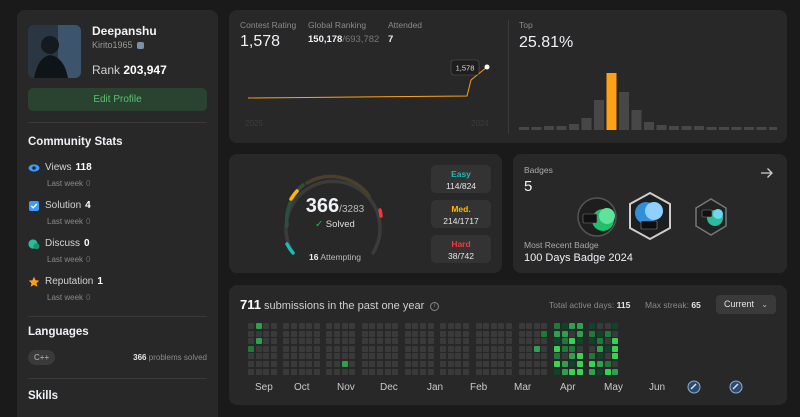 The width and height of the screenshot is (800, 417). Describe the element at coordinates (711, 217) in the screenshot. I see `badge-monthly` at that location.